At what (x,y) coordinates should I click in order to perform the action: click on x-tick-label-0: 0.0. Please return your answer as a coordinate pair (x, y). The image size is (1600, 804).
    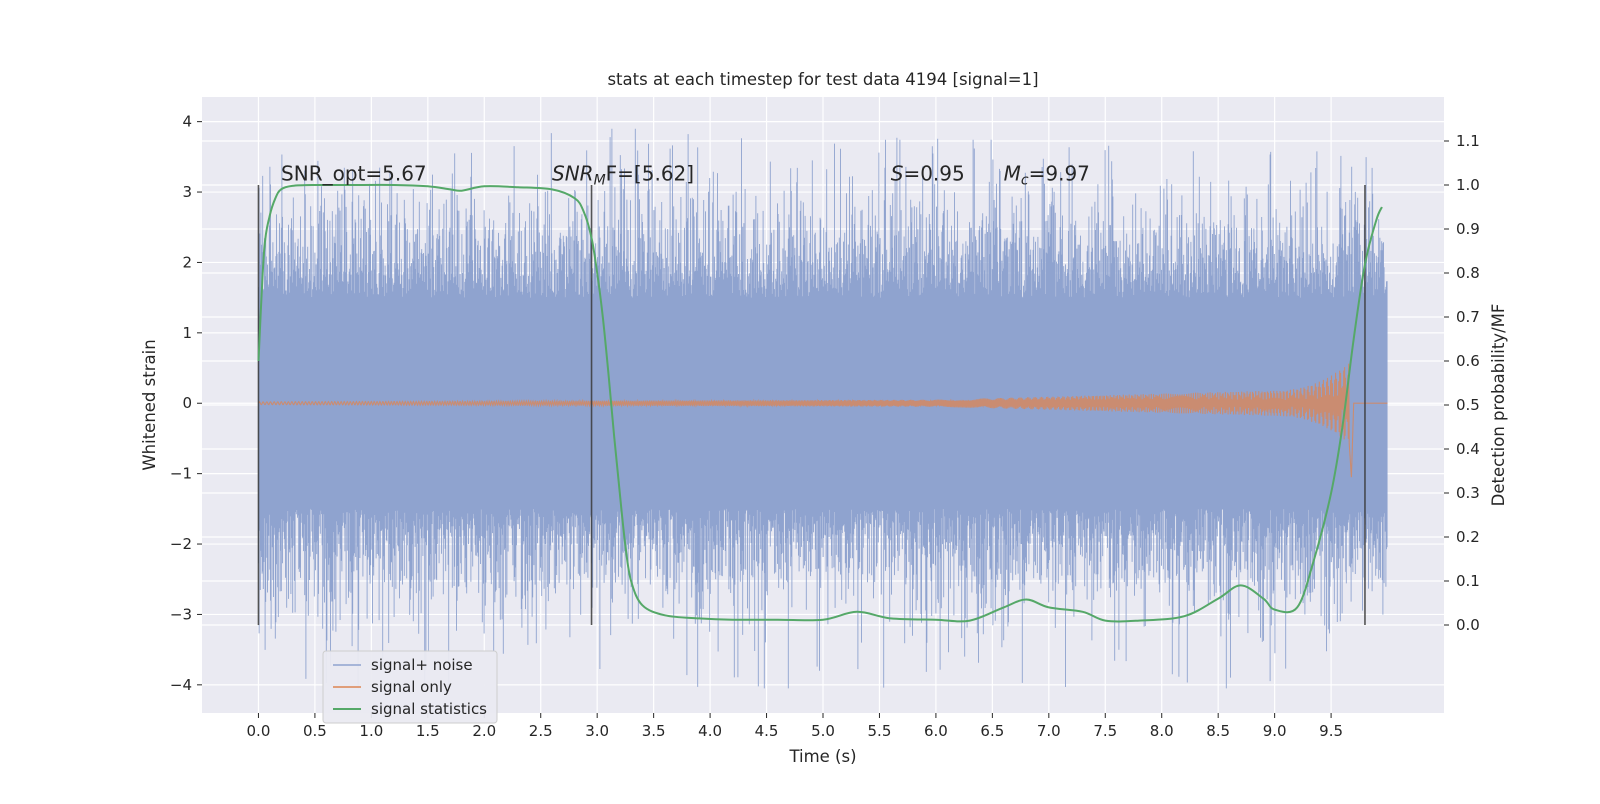
    Looking at the image, I should click on (259, 731).